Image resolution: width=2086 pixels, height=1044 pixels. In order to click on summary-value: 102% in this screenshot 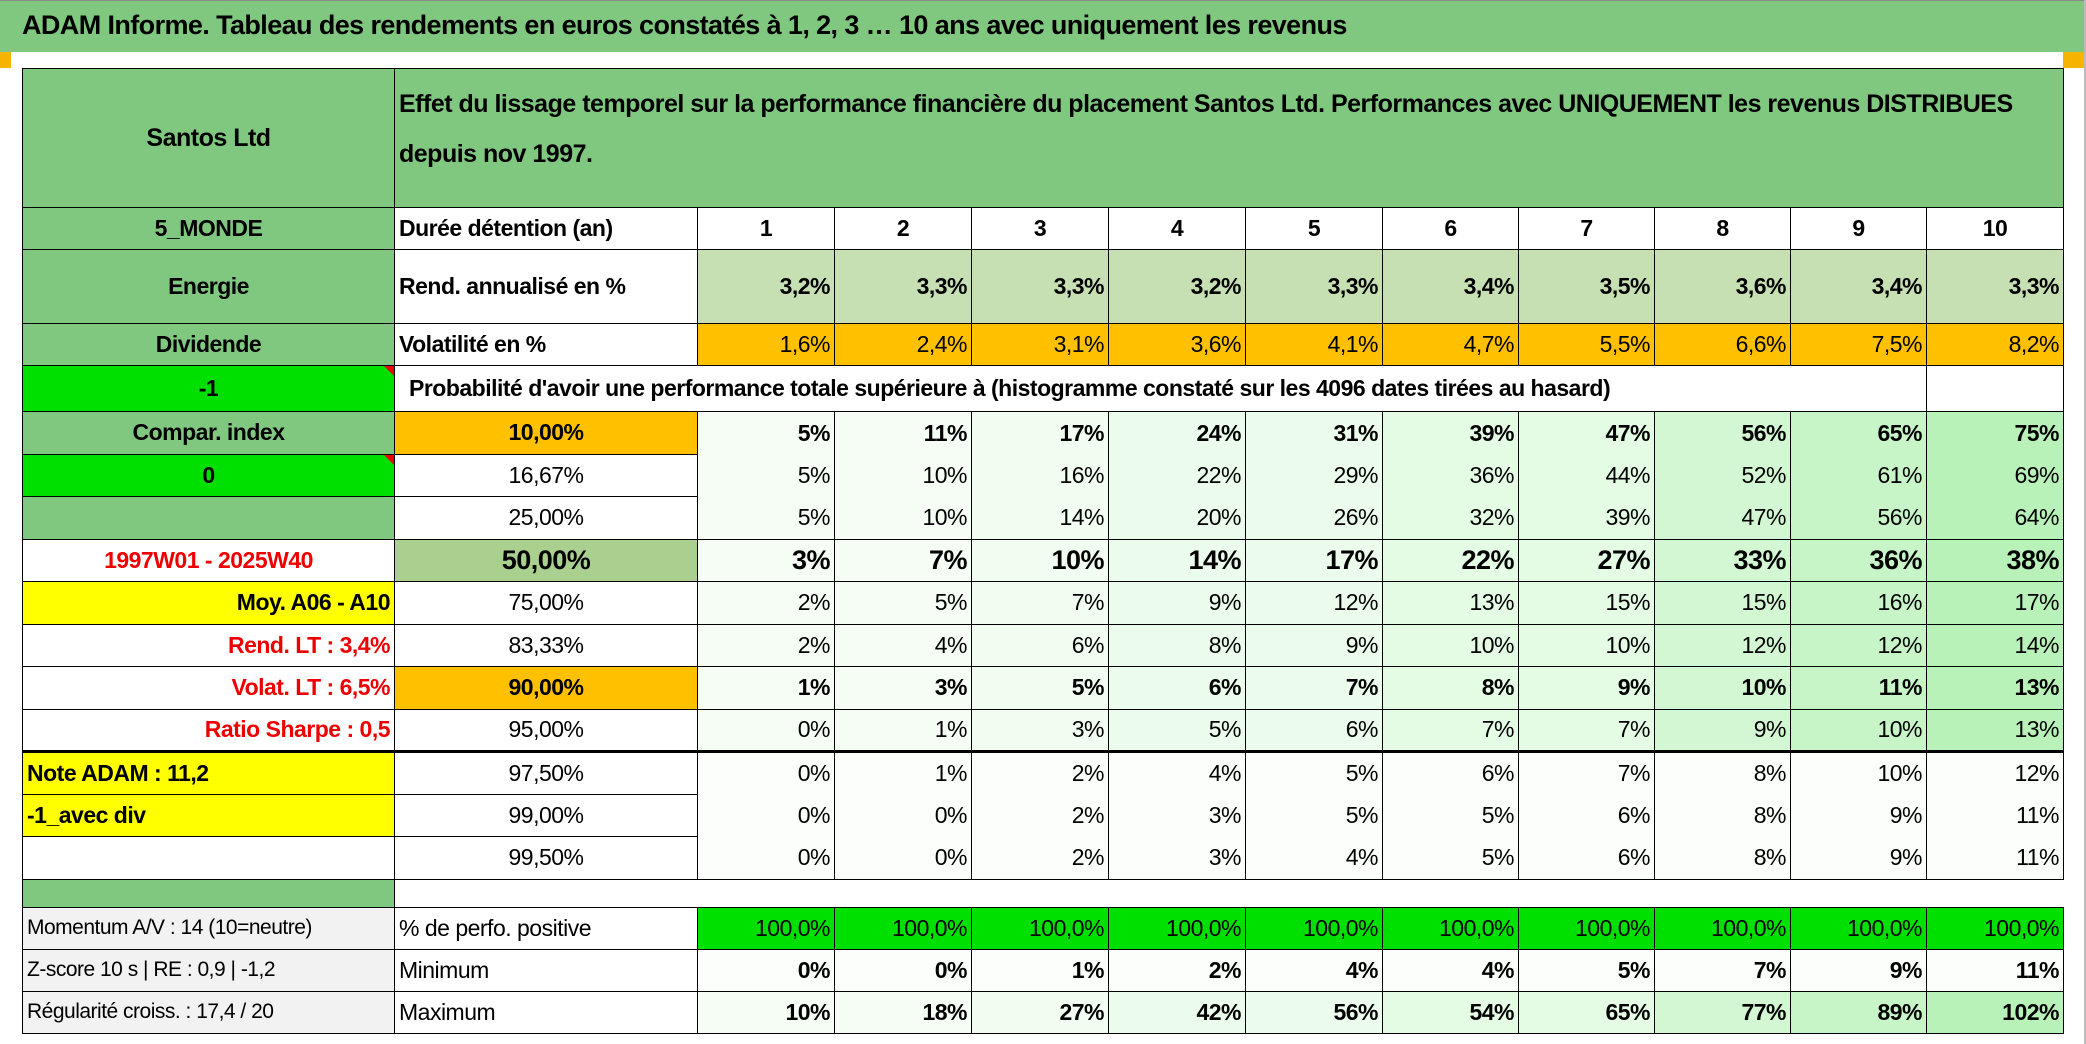, I will do `click(1995, 1012)`.